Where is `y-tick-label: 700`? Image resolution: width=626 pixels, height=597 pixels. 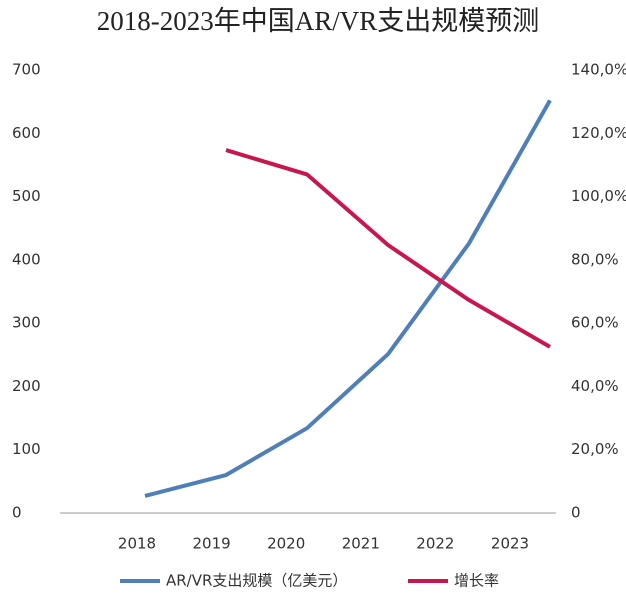 y-tick-label: 700 is located at coordinates (26, 70).